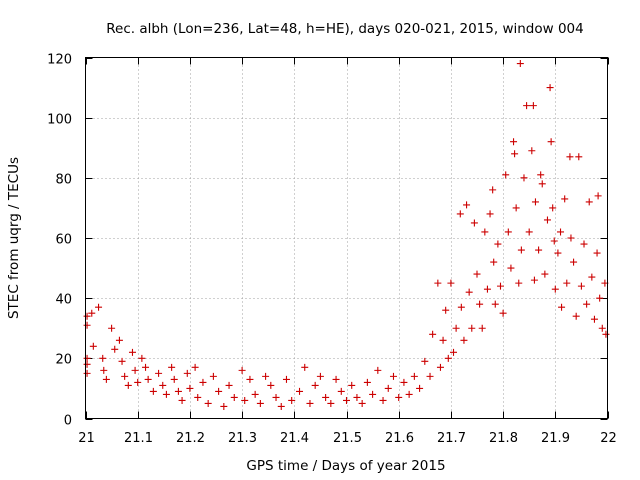  Describe the element at coordinates (345, 466) in the screenshot. I see `x-axis-label: GPS time / Days of year 2015` at that location.